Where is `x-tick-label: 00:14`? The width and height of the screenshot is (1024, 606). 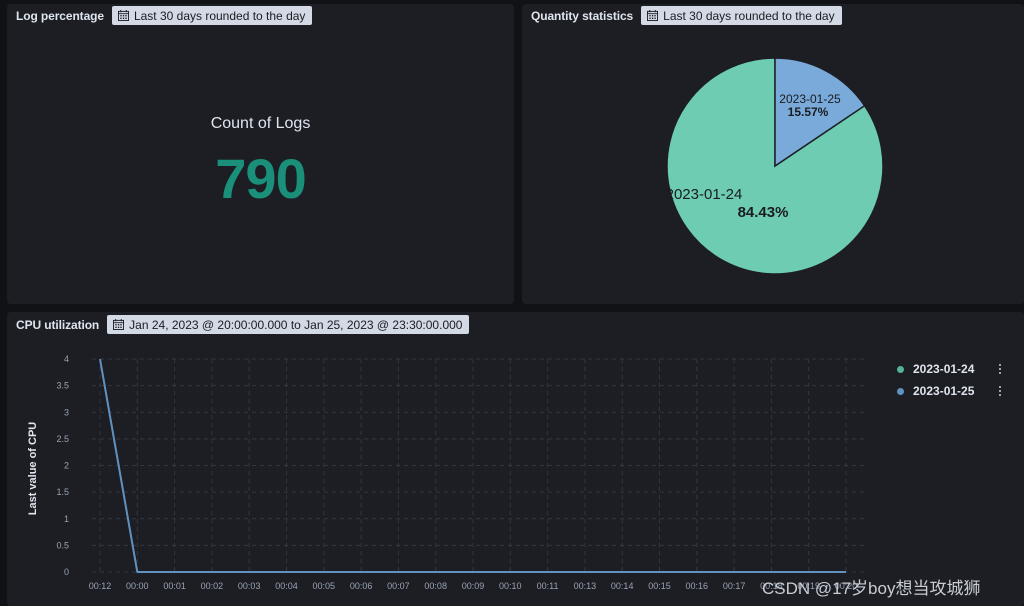 x-tick-label: 00:14 is located at coordinates (622, 586).